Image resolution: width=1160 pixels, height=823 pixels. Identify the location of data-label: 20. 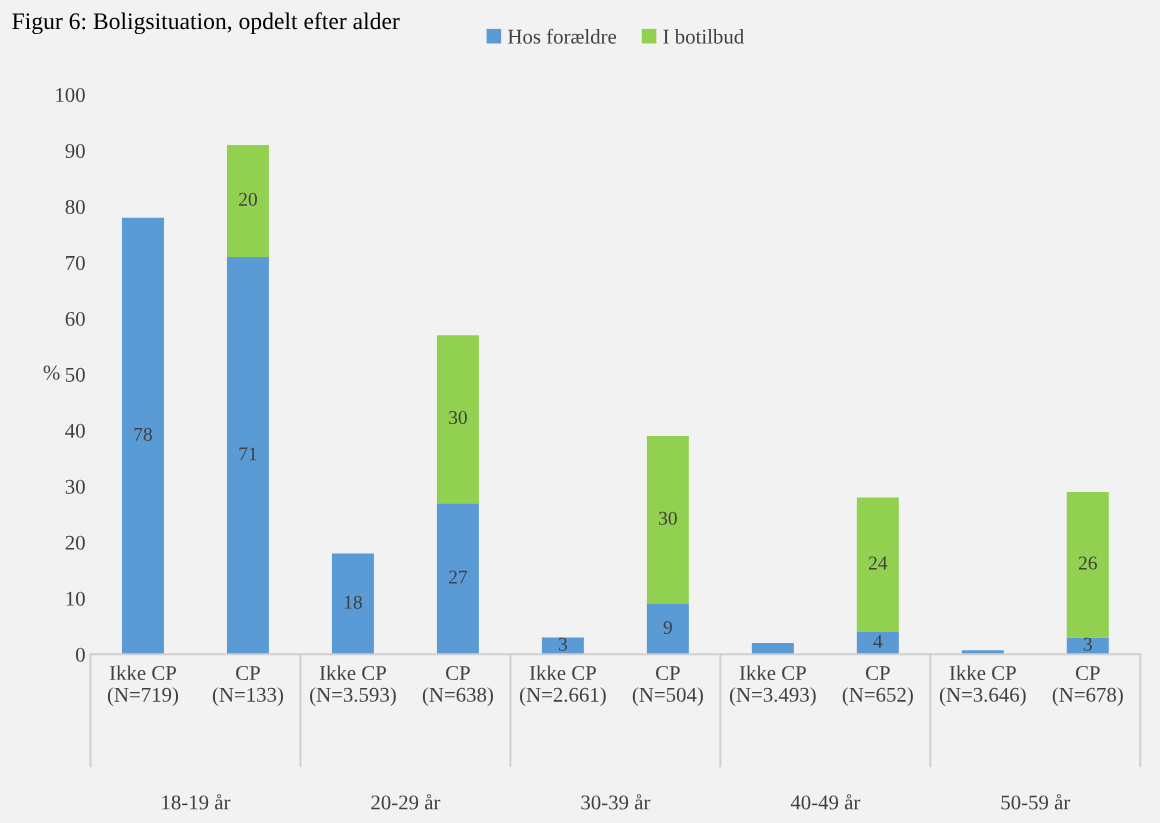
(248, 199).